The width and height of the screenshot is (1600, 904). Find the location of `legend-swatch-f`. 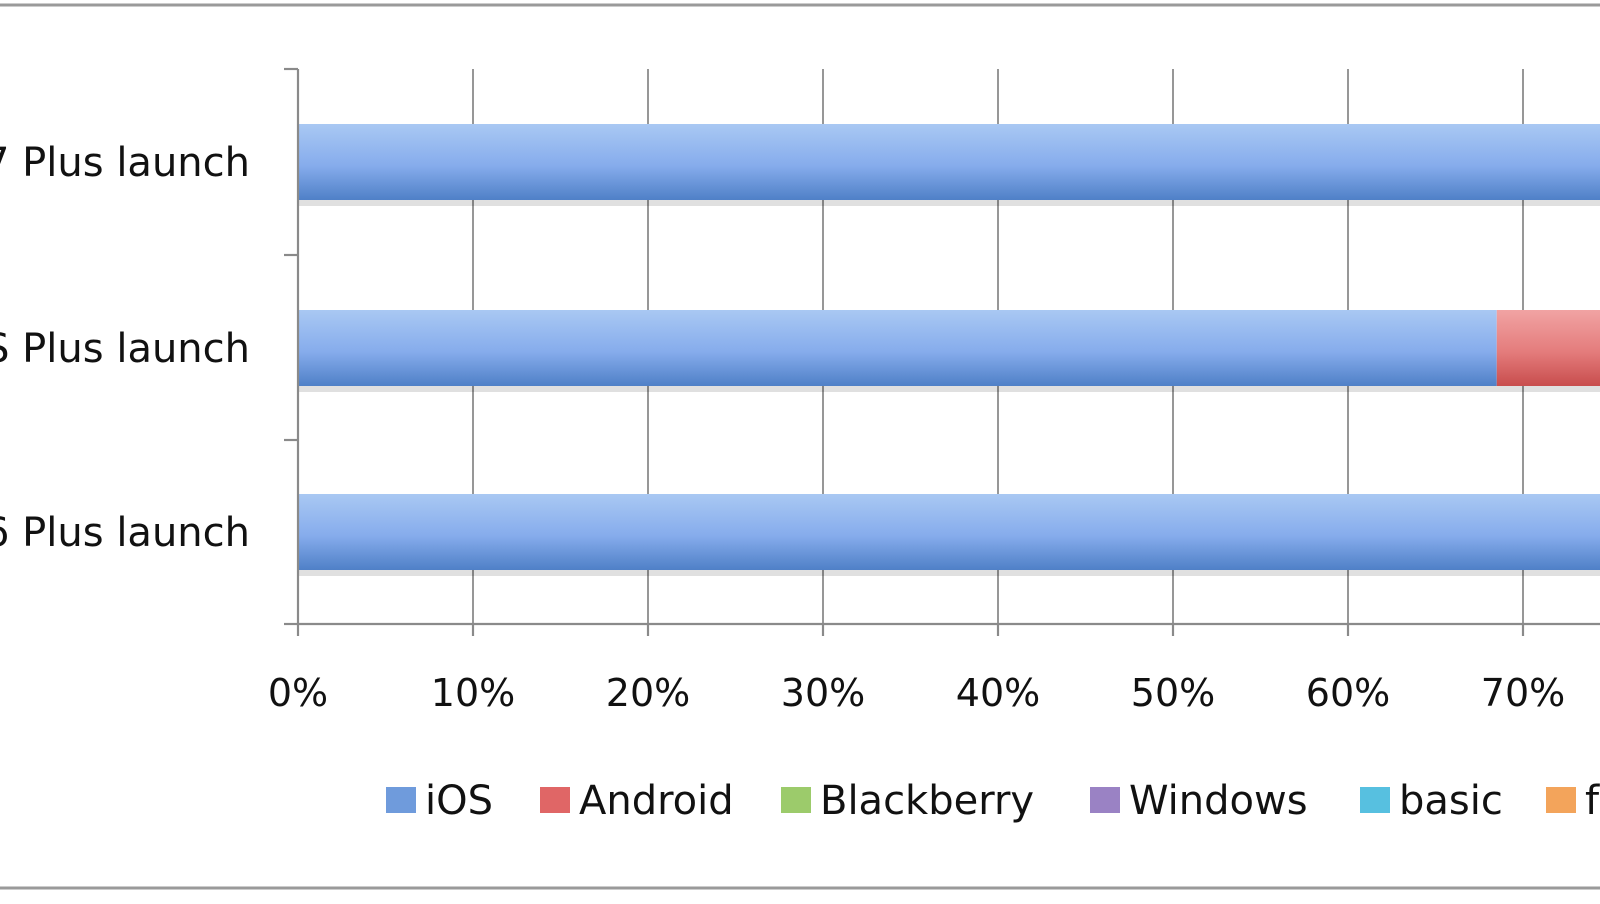

legend-swatch-f is located at coordinates (1561, 800).